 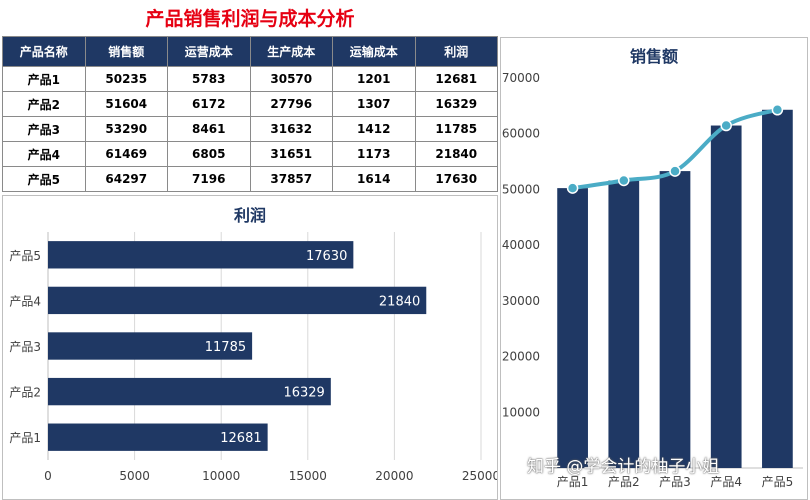 I want to click on table-cell: 产品1, so click(x=44, y=79).